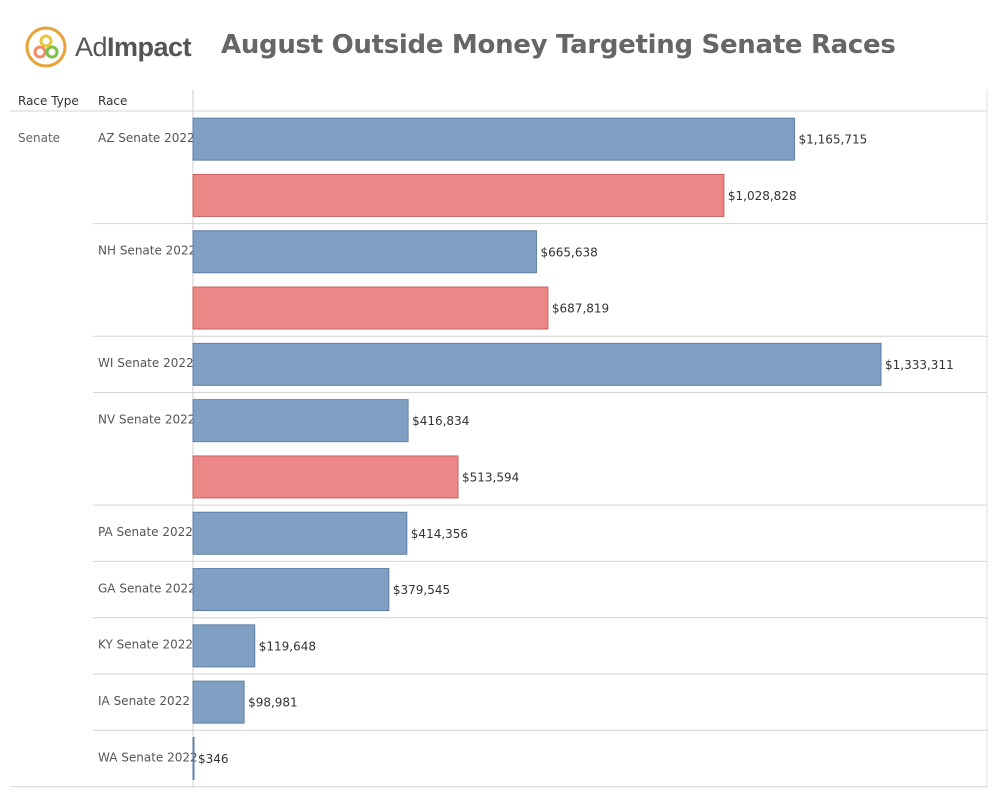 The height and width of the screenshot is (800, 1000). What do you see at coordinates (762, 196) in the screenshot?
I see `data-label: $1,028,828` at bounding box center [762, 196].